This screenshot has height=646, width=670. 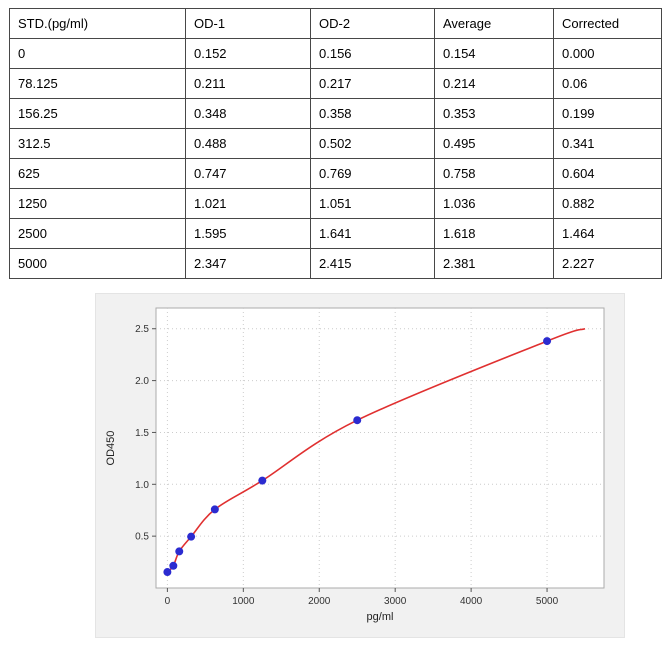 I want to click on table-row: 156.25 0.348 0.358 0.353 0.199, so click(x=335, y=113).